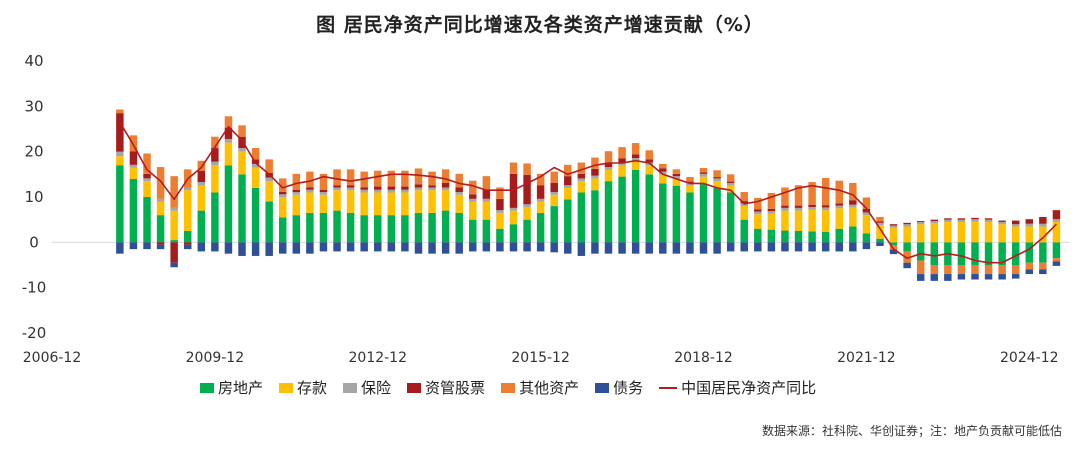 The height and width of the screenshot is (454, 1080). Describe the element at coordinates (549, 388) in the screenshot. I see `legend-label: 其他资产` at that location.